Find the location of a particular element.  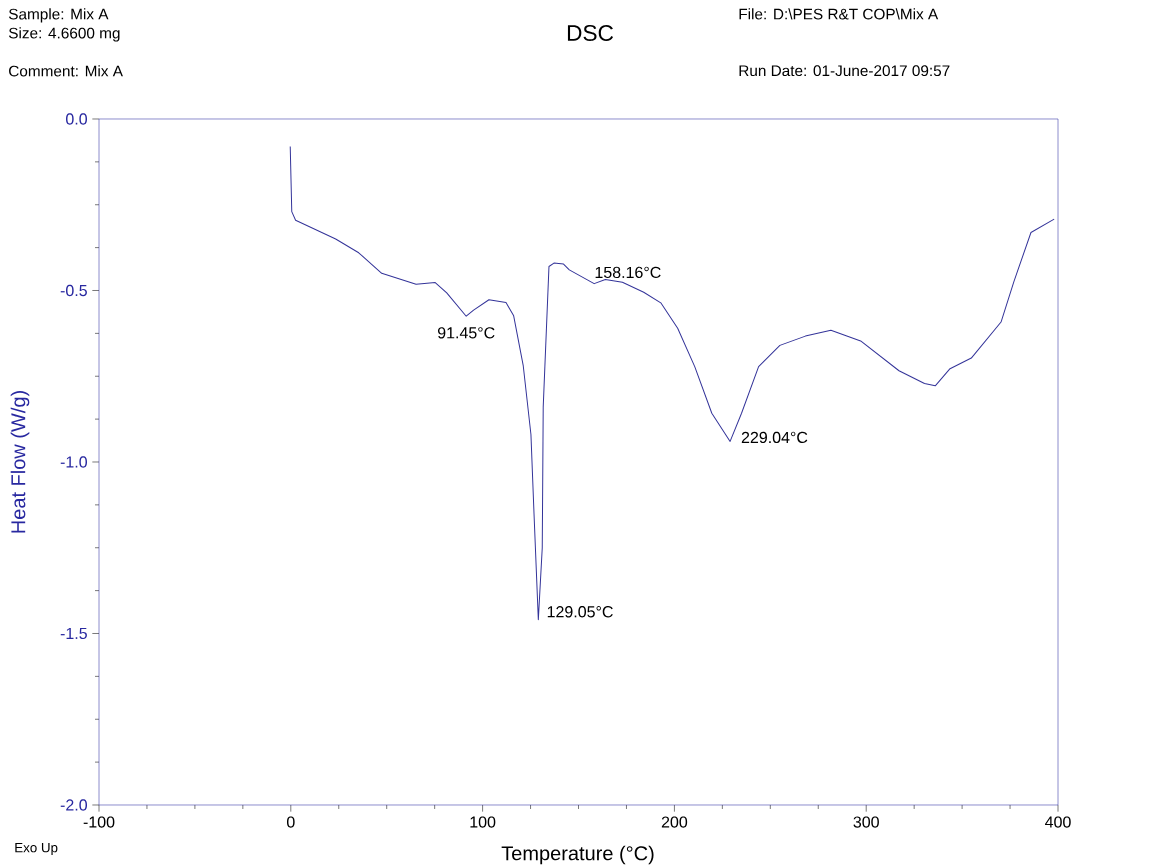

chart-title: DSC is located at coordinates (590, 33).